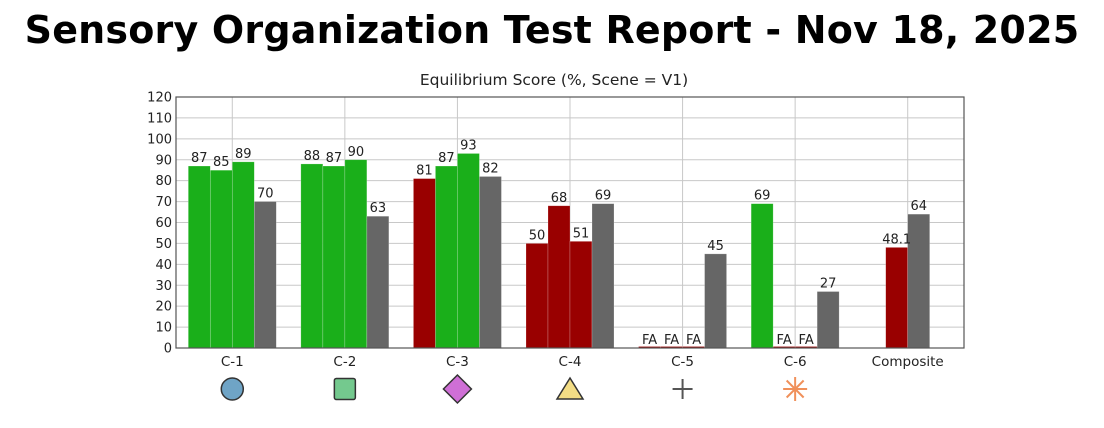 The width and height of the screenshot is (1104, 428). I want to click on data-label: 48.1, so click(896, 239).